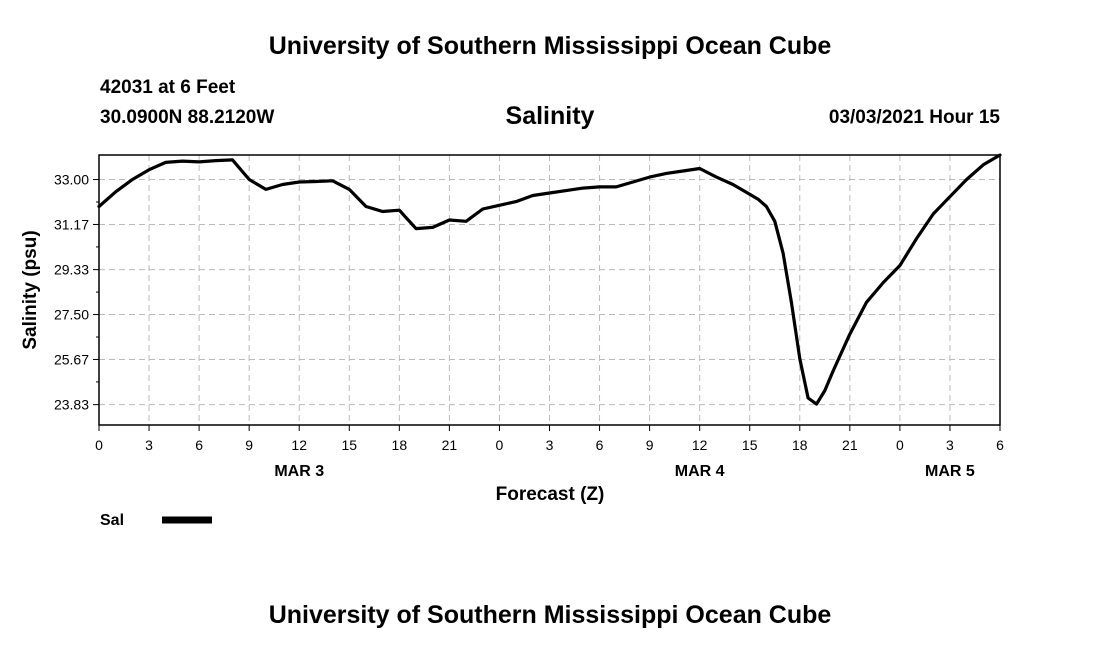 The image size is (1100, 650). Describe the element at coordinates (550, 116) in the screenshot. I see `chart-title: Salinity` at that location.